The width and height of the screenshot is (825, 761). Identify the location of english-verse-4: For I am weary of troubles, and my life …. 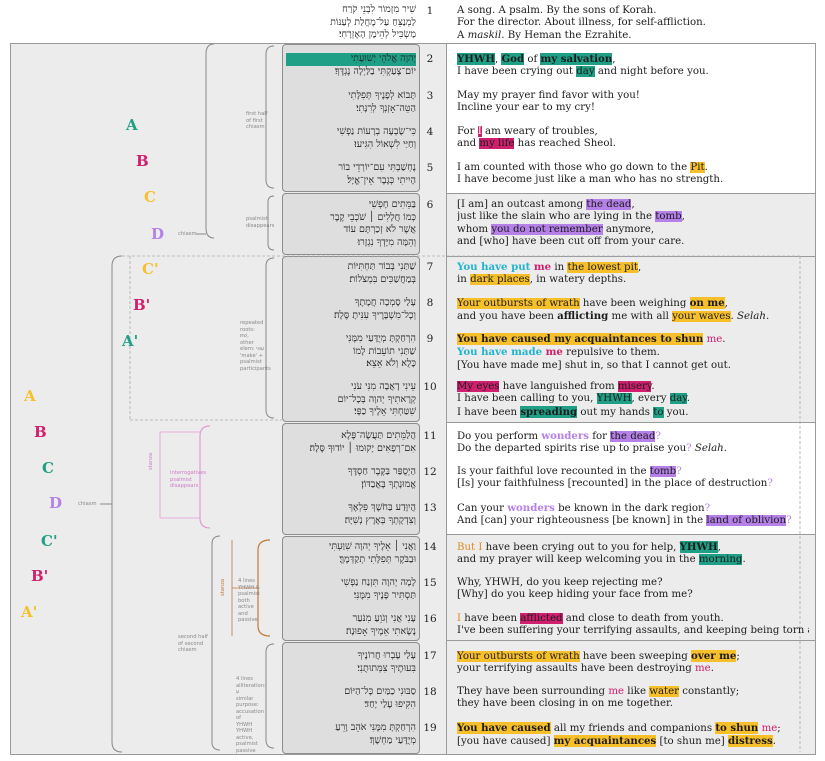
(536, 138).